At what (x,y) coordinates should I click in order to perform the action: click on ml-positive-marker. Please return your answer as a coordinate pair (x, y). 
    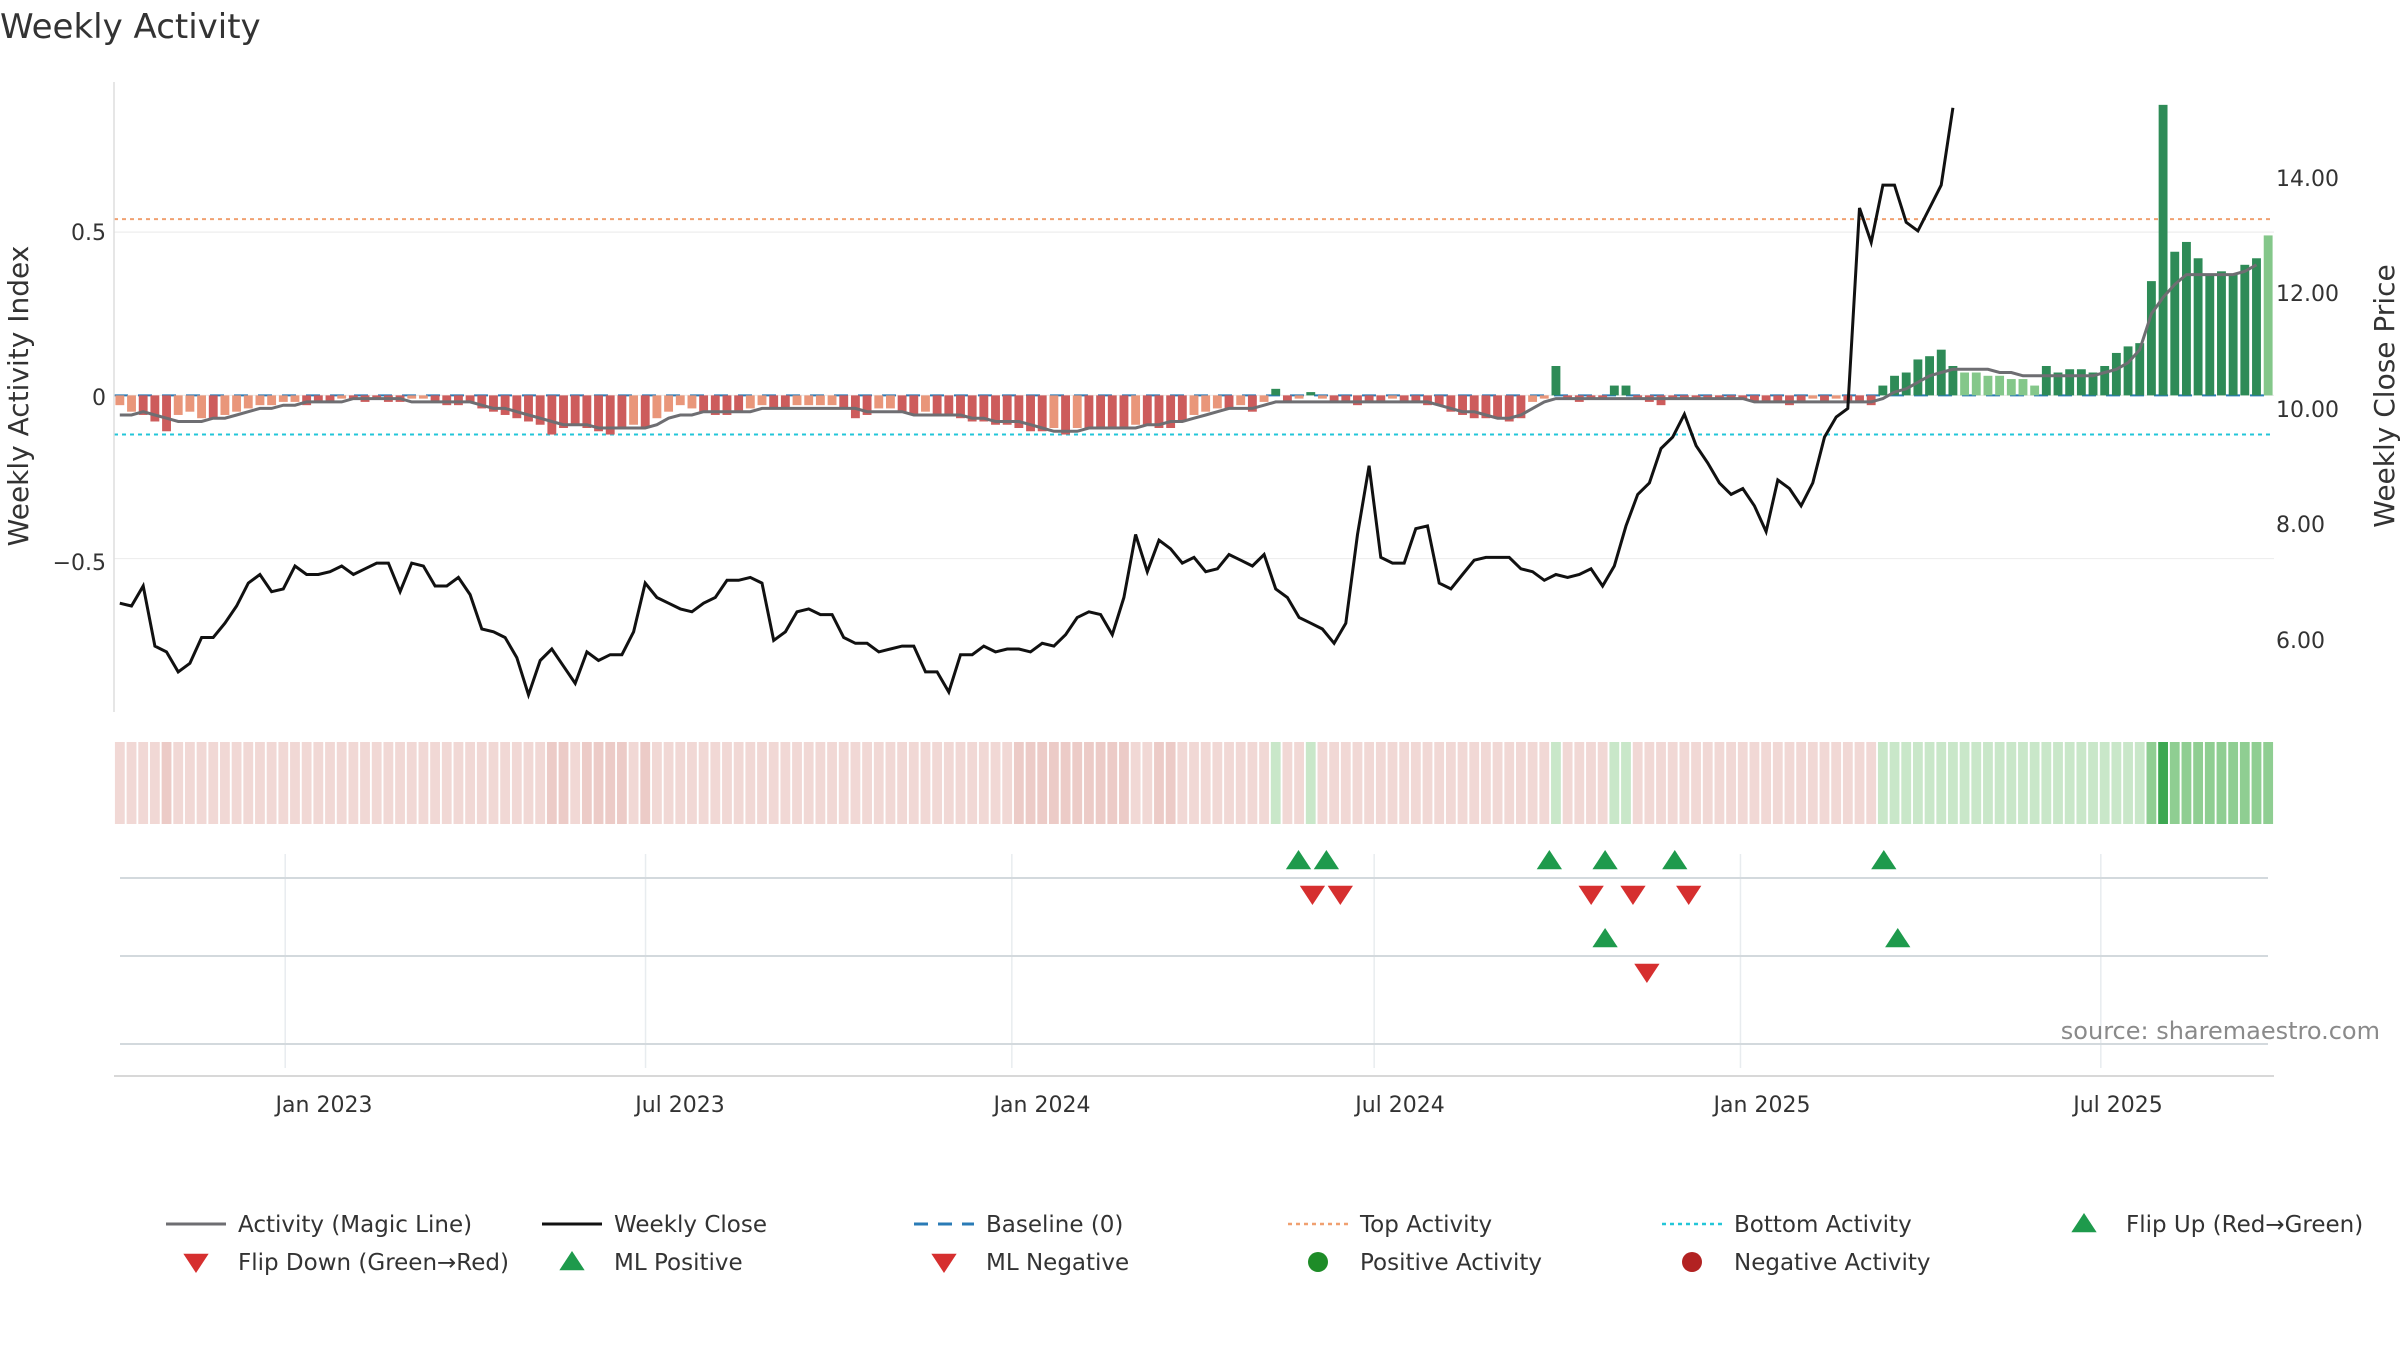
    Looking at the image, I should click on (1898, 938).